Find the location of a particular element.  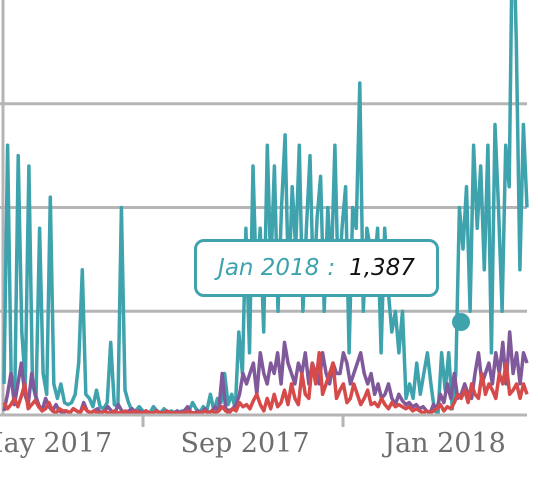

hover-marker is located at coordinates (461, 322).